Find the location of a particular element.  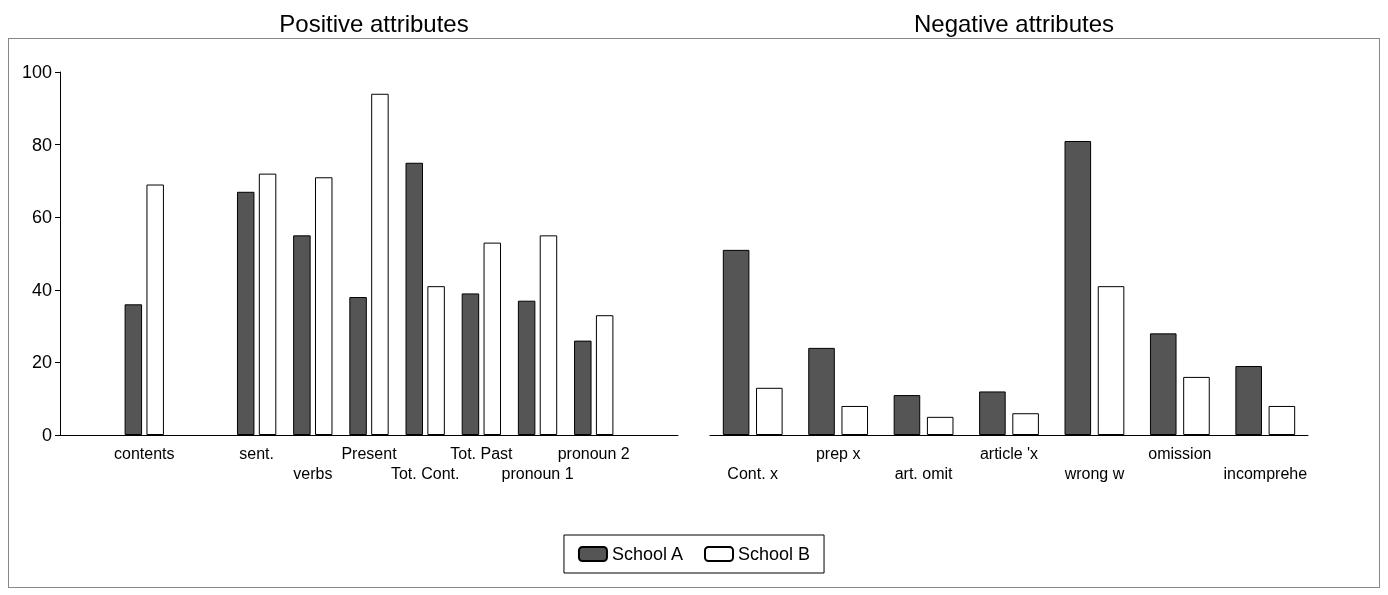

y-tick-label: 80 is located at coordinates (41, 144).